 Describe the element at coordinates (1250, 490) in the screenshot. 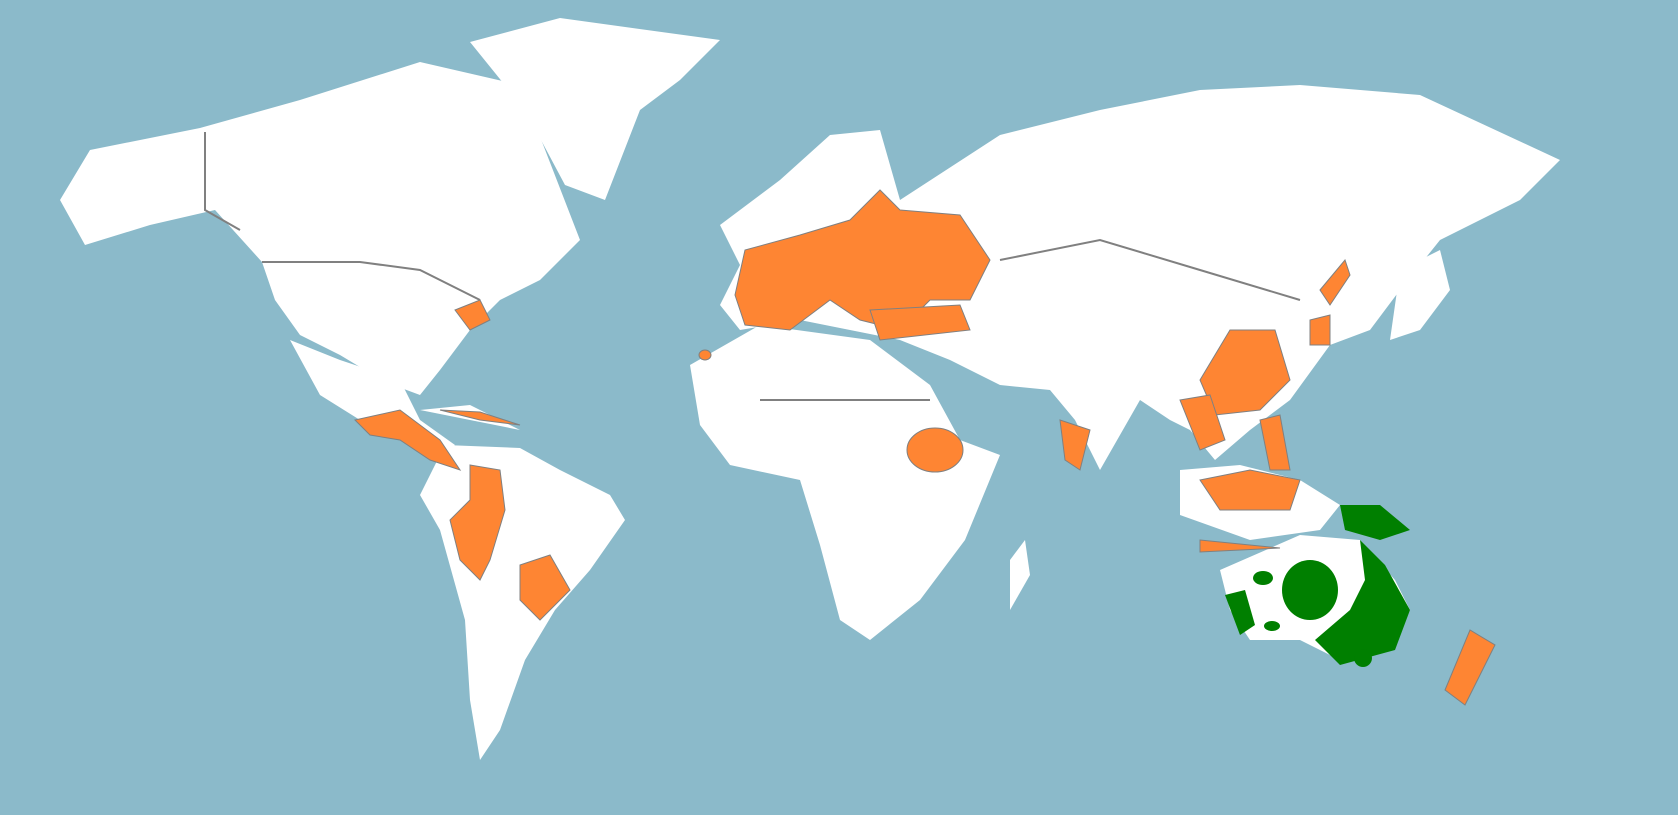

I see `orange-region-indonesia` at that location.